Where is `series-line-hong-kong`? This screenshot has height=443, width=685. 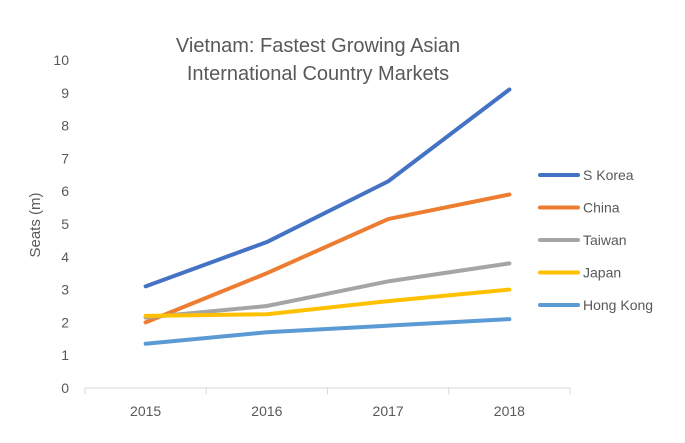 series-line-hong-kong is located at coordinates (327, 331).